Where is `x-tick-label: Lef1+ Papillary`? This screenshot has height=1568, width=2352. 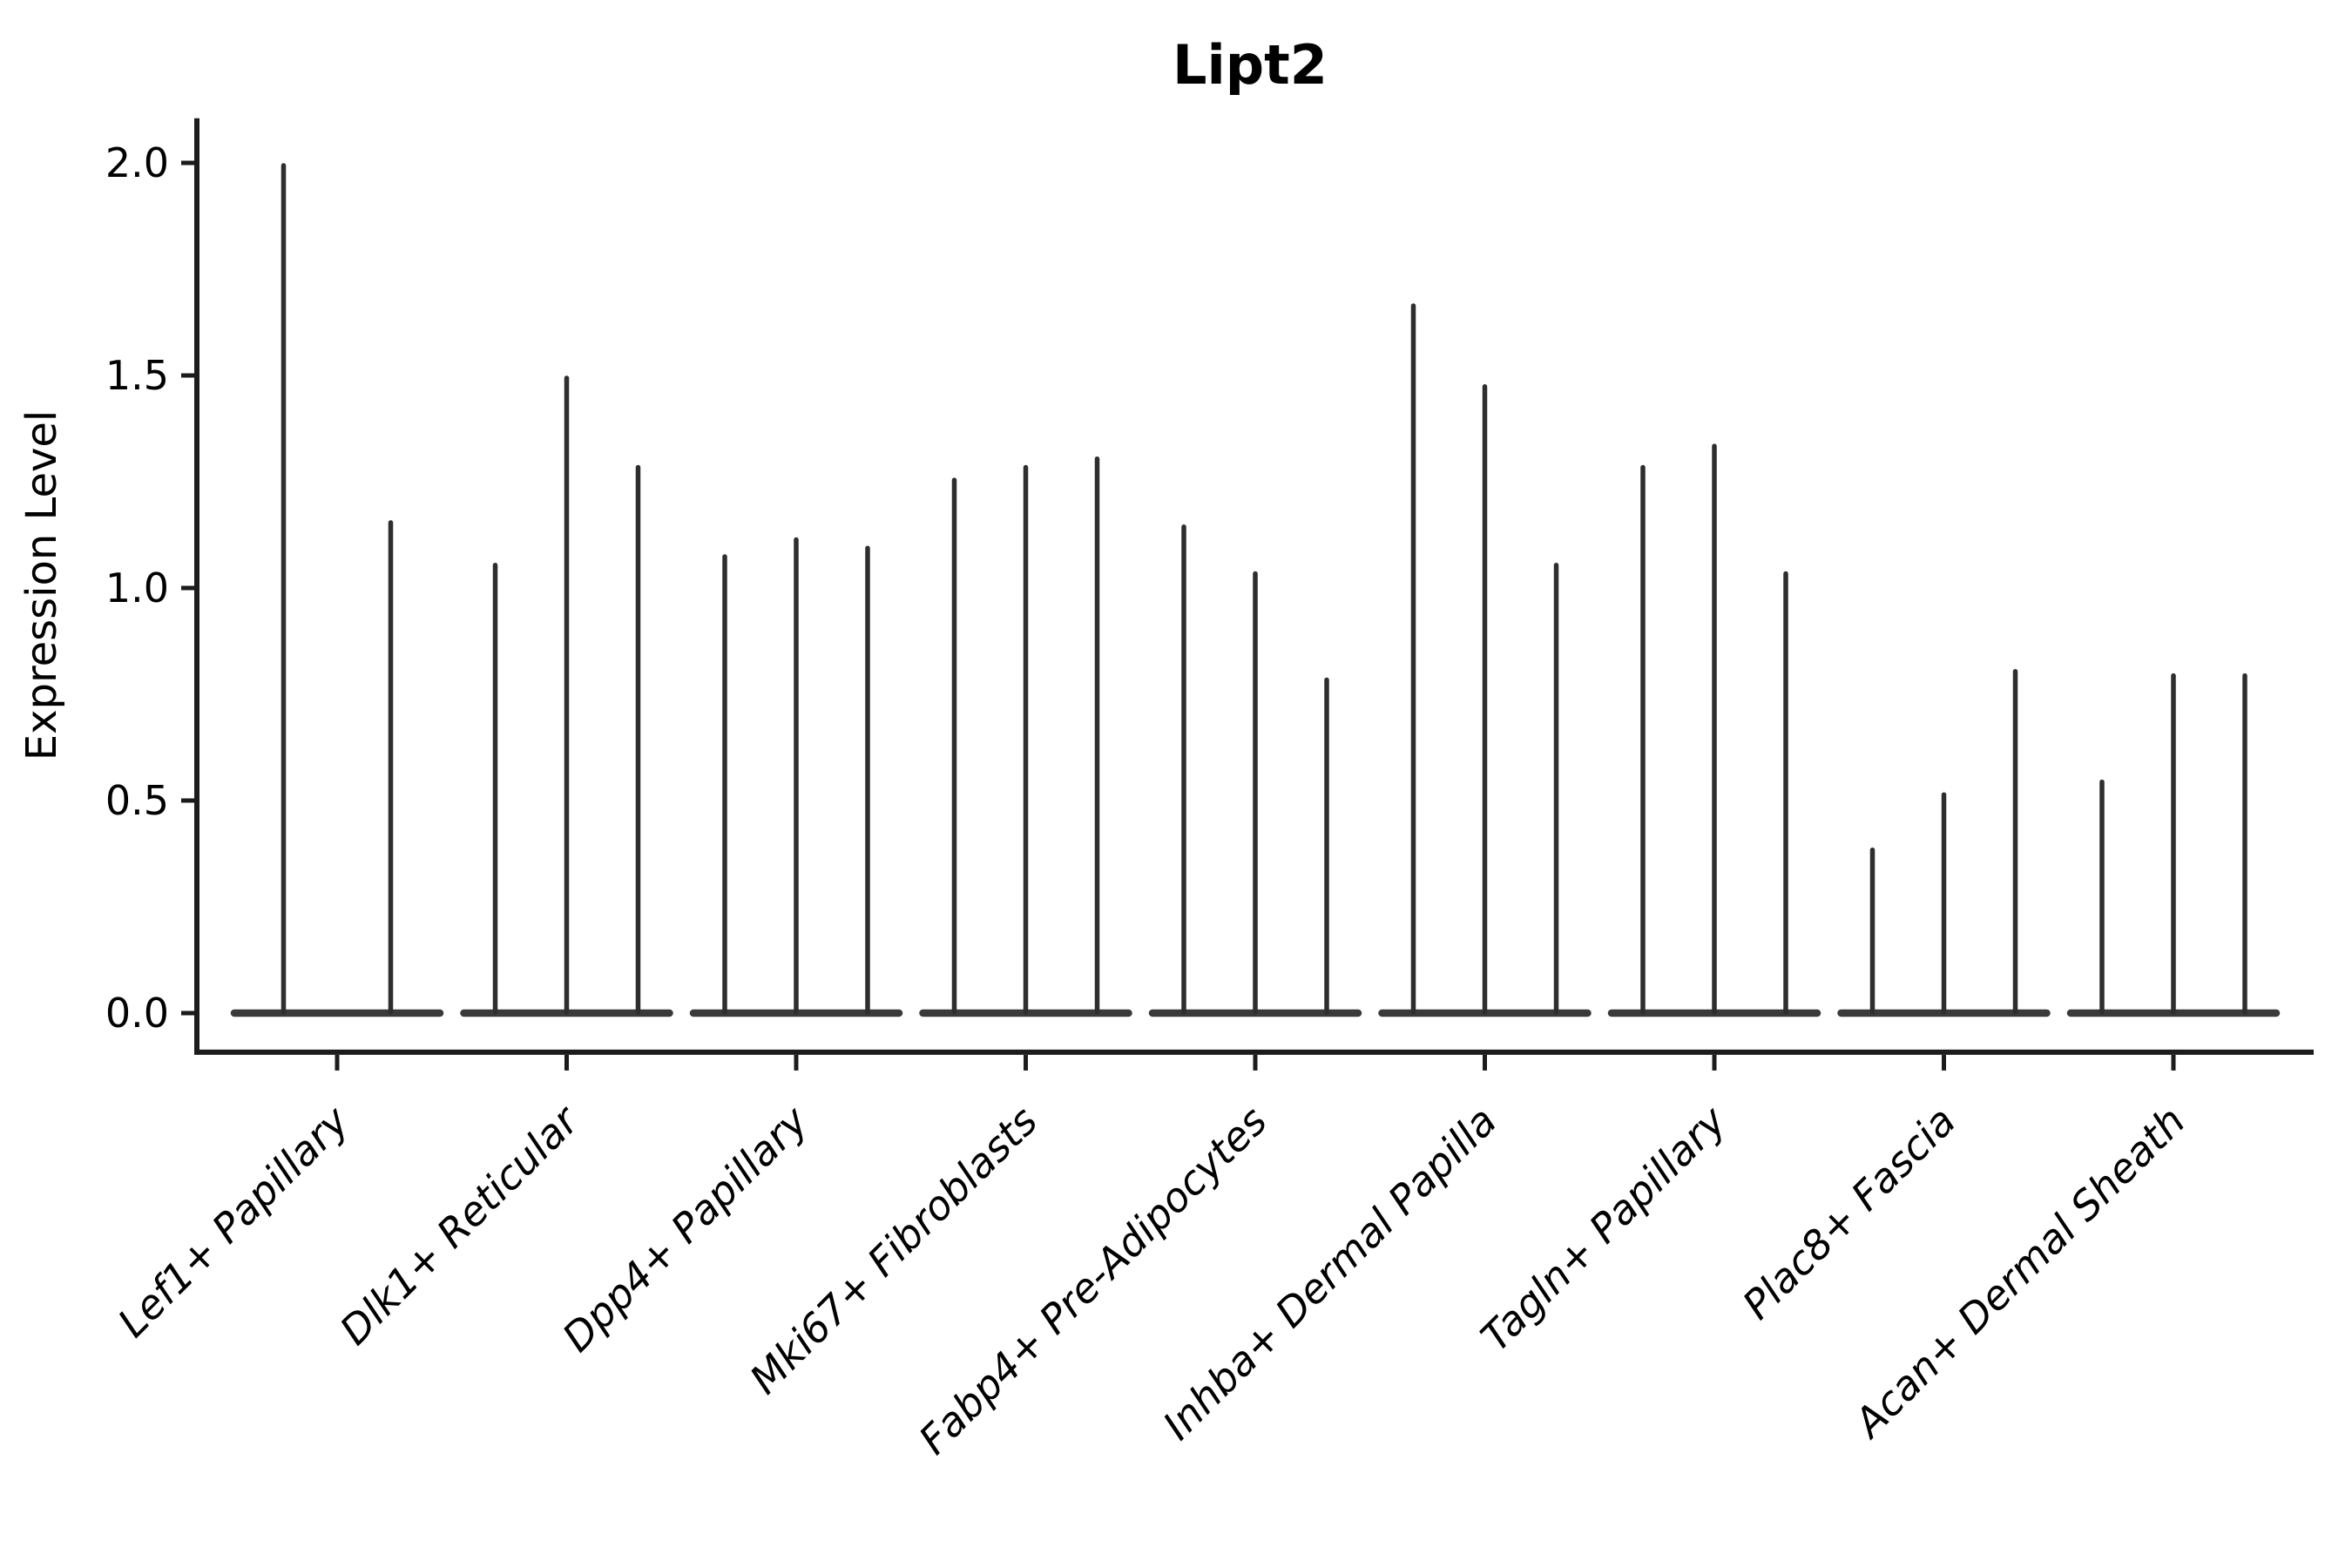
x-tick-label: Lef1+ Papillary is located at coordinates (233, 1221).